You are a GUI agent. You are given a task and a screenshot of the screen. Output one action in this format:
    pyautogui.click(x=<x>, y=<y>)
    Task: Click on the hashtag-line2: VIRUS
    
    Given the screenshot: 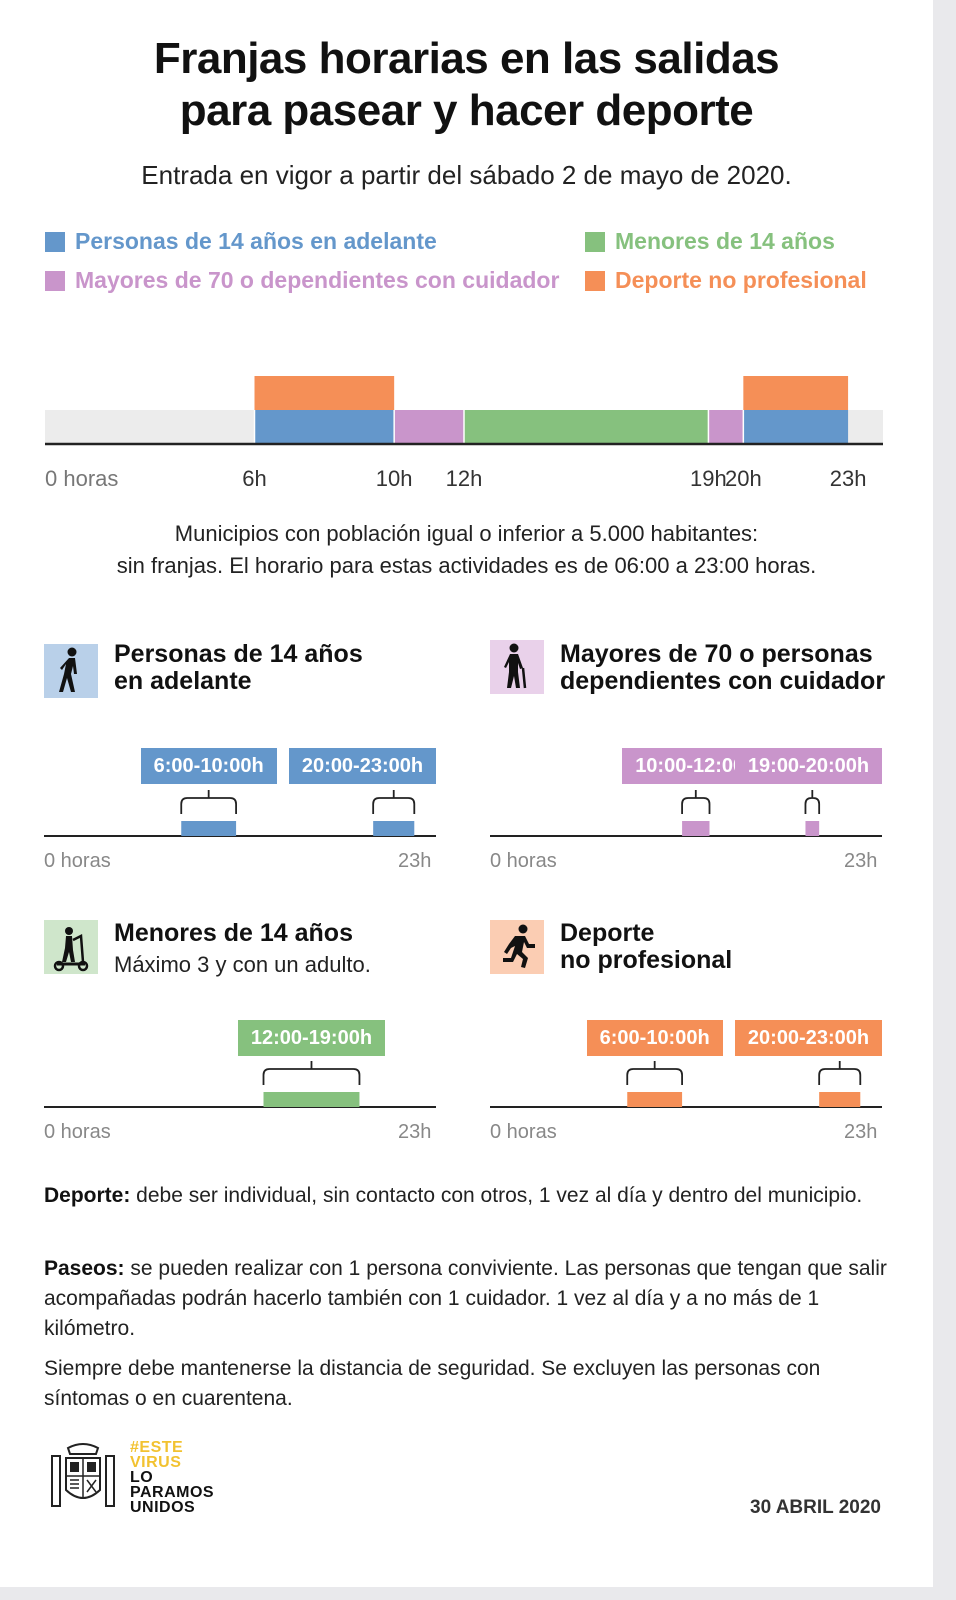 What is the action you would take?
    pyautogui.click(x=156, y=1462)
    